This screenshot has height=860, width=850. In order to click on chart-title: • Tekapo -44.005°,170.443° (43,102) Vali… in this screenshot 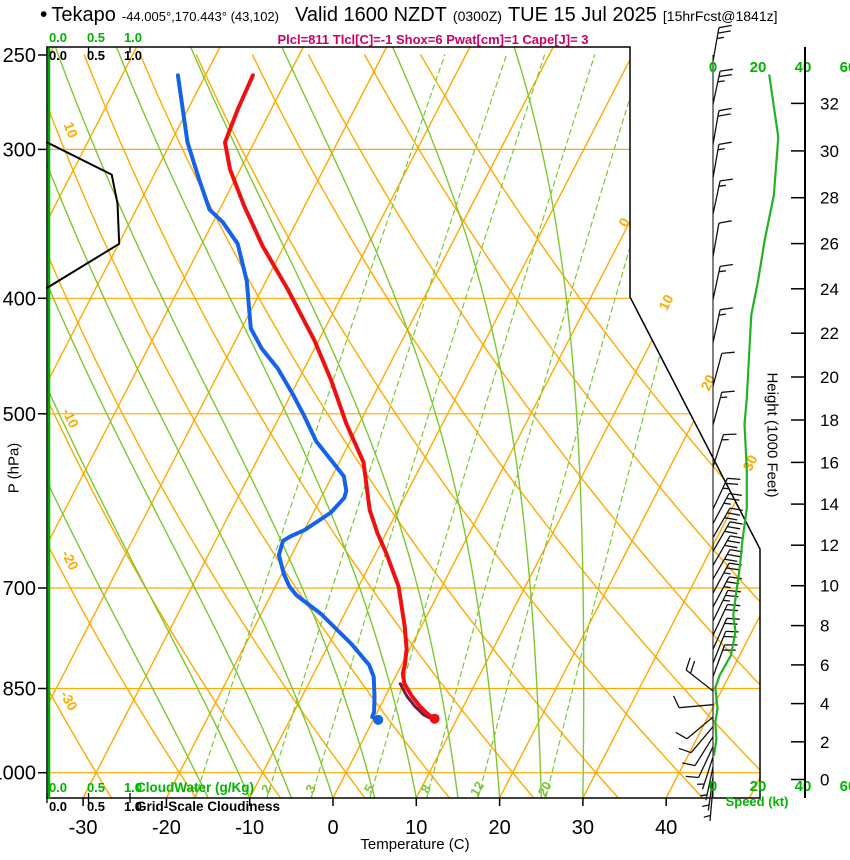, I will do `click(409, 15)`.